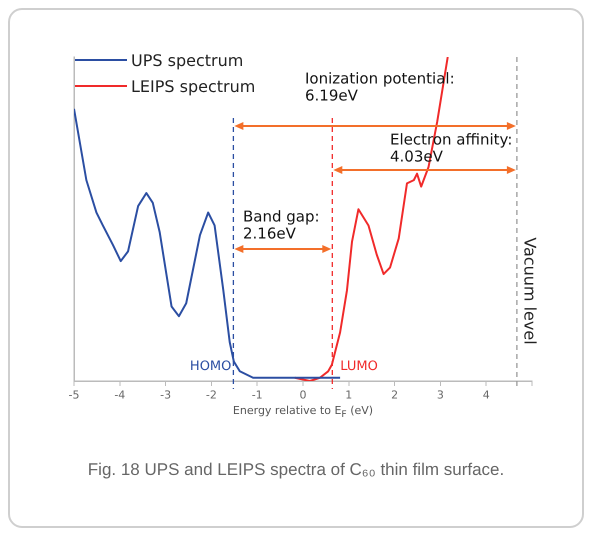 The height and width of the screenshot is (536, 592). Describe the element at coordinates (211, 395) in the screenshot. I see `x-tick-label: -2` at that location.